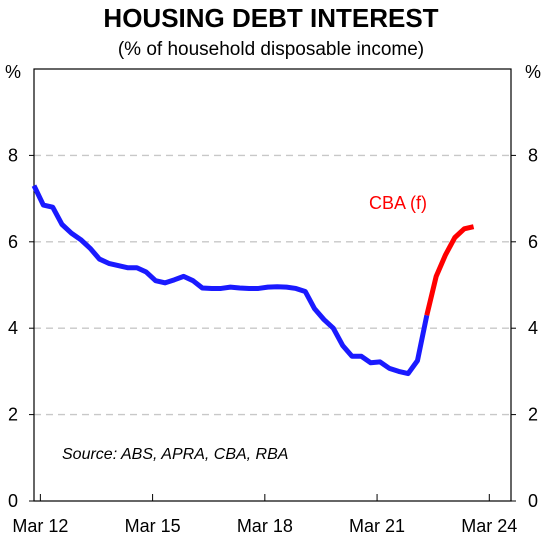 The height and width of the screenshot is (547, 551). What do you see at coordinates (489, 526) in the screenshot?
I see `x-tick-label-4: Mar 24` at bounding box center [489, 526].